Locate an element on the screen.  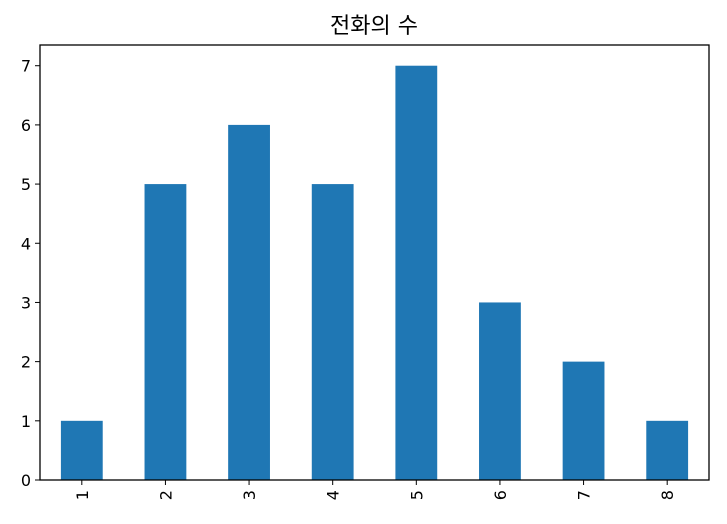
y-tick-label-4: 4 is located at coordinates (26, 243).